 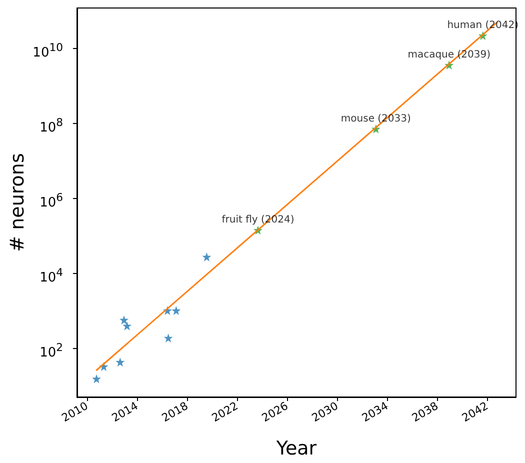 I want to click on x-axis-title: Year, so click(x=296, y=449).